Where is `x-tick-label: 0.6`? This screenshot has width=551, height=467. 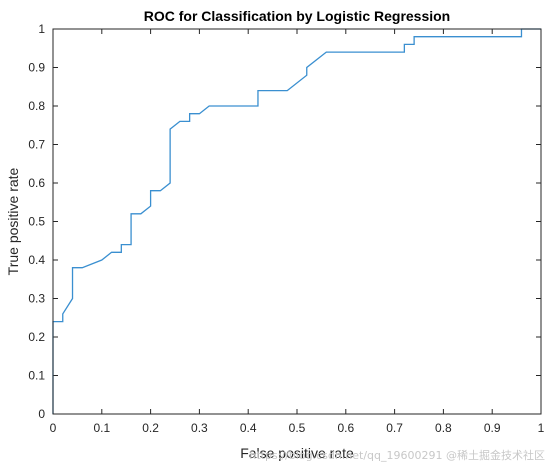
x-tick-label: 0.6 is located at coordinates (345, 428).